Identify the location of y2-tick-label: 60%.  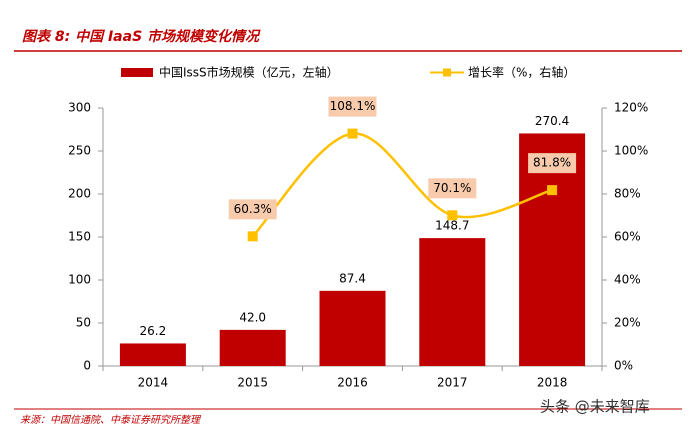
(627, 237).